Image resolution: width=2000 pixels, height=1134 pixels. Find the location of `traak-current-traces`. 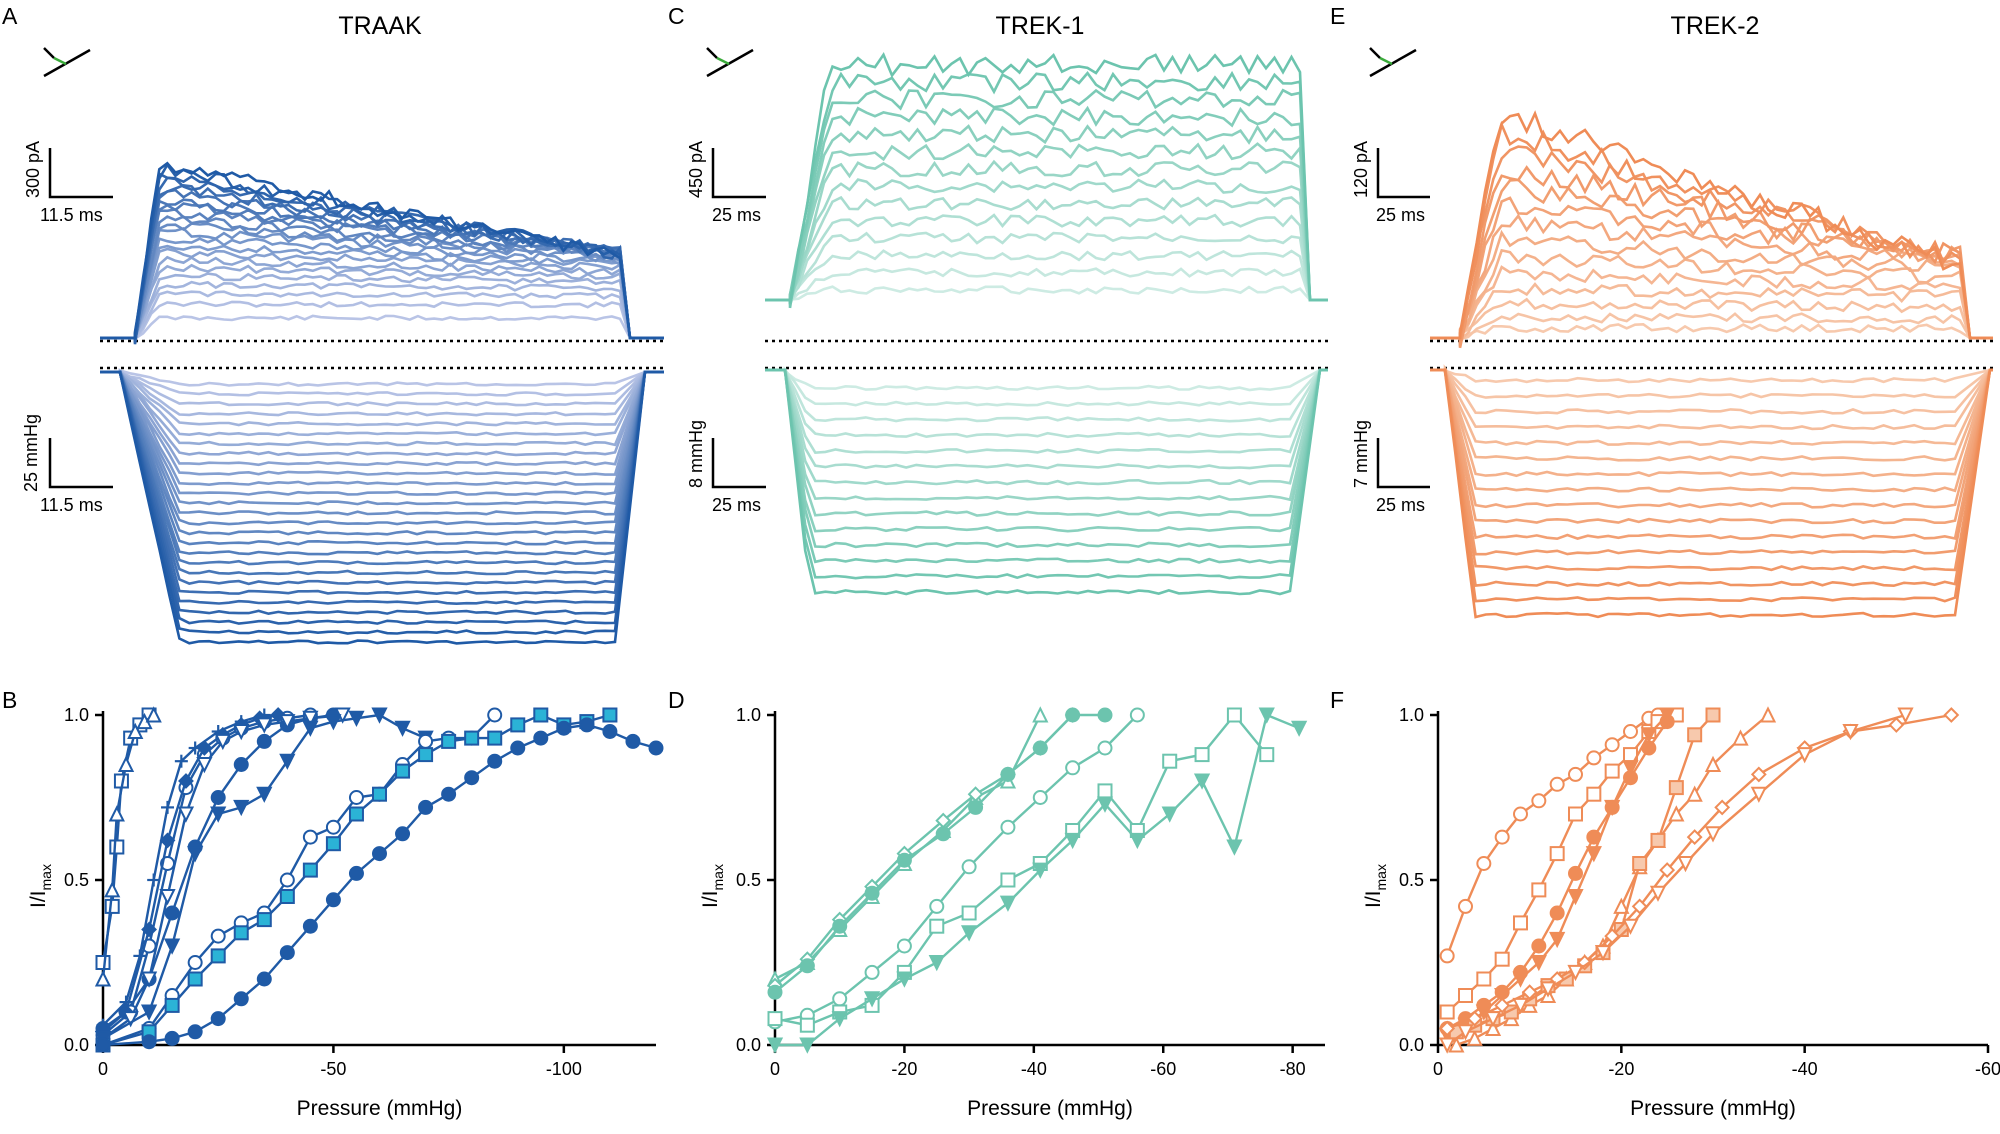

traak-current-traces is located at coordinates (382, 253).